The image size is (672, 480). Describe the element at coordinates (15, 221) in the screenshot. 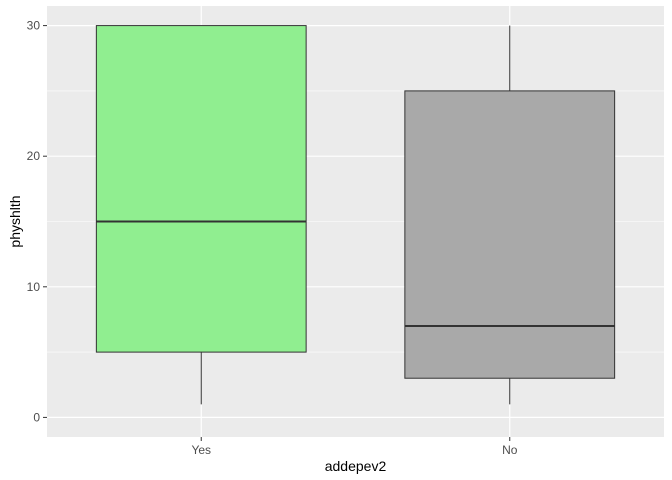

I see `y-axis-title: physhlth` at that location.